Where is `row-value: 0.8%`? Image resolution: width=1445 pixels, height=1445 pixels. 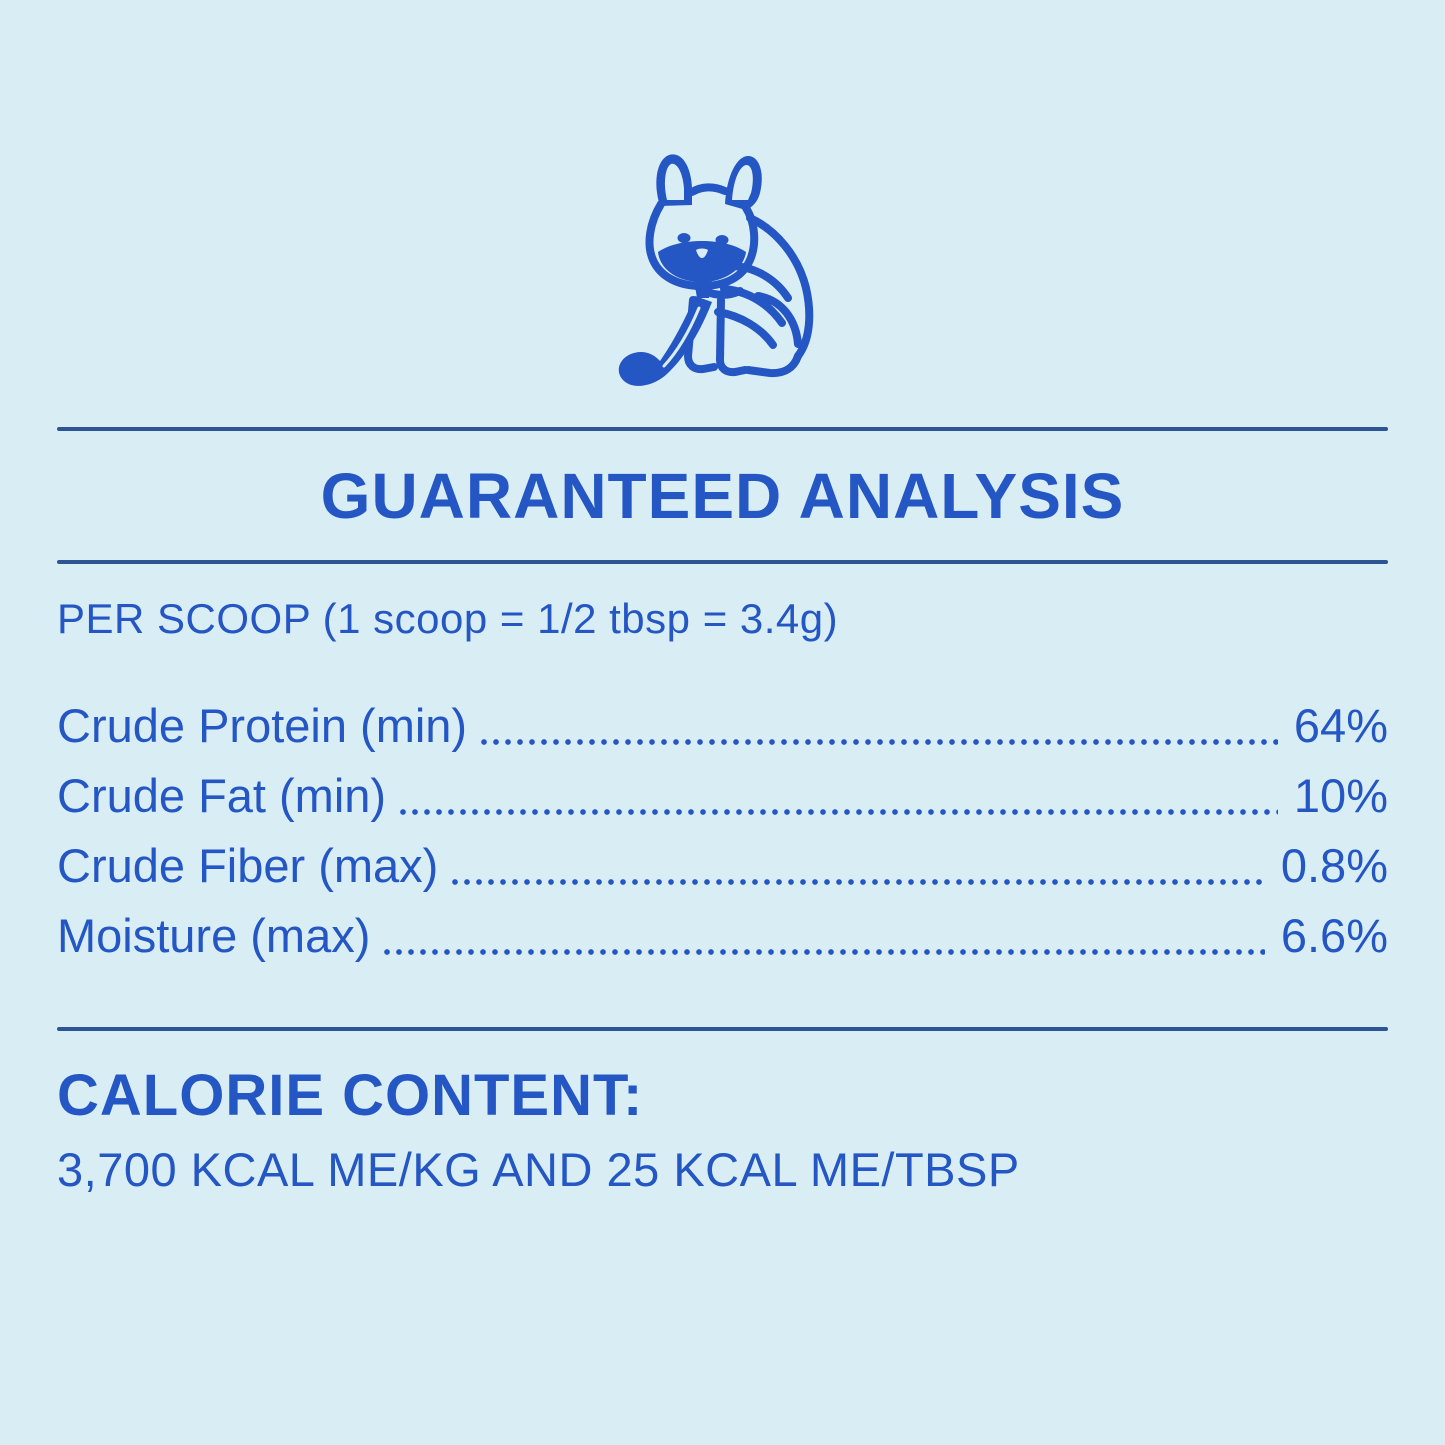 row-value: 0.8% is located at coordinates (1334, 865).